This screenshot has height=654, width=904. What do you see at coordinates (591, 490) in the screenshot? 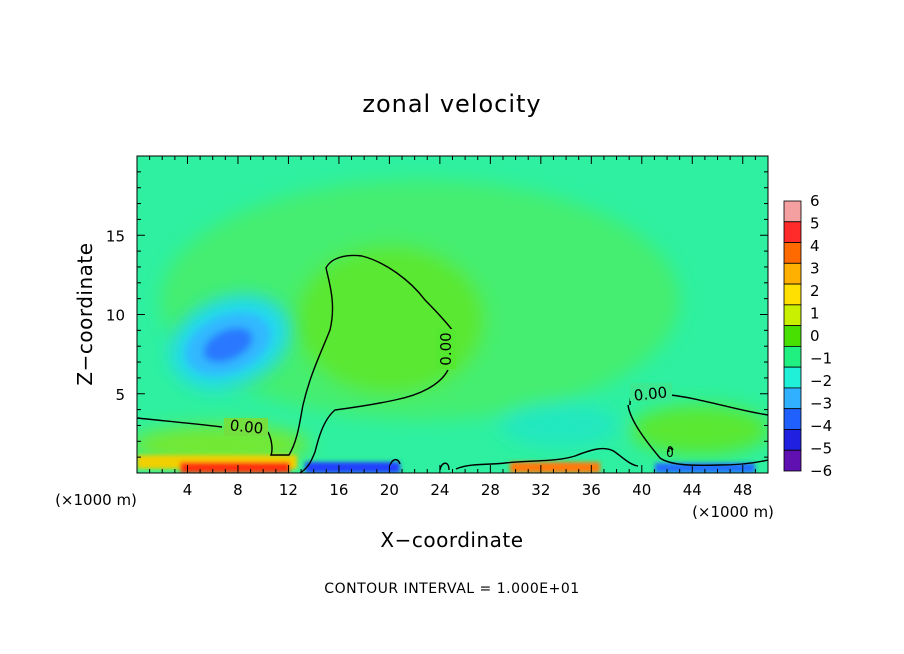
I see `x-tick-label: 36` at bounding box center [591, 490].